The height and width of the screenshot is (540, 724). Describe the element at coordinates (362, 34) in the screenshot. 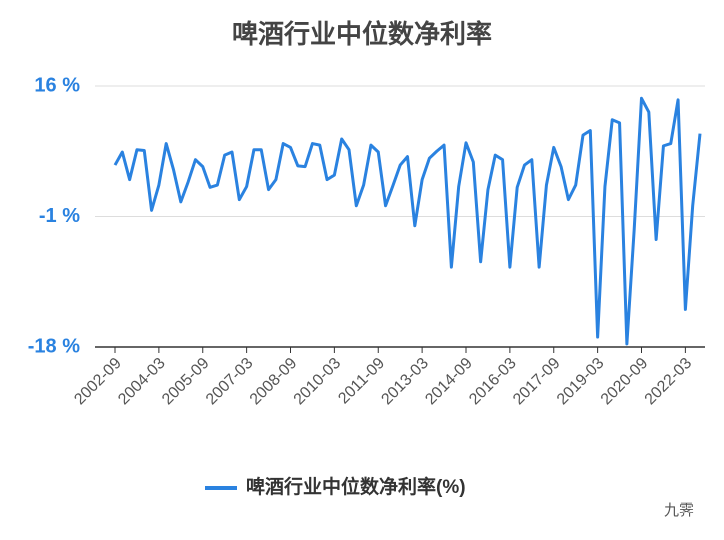

I see `chart-title: 啤酒行业中位数净利率` at that location.